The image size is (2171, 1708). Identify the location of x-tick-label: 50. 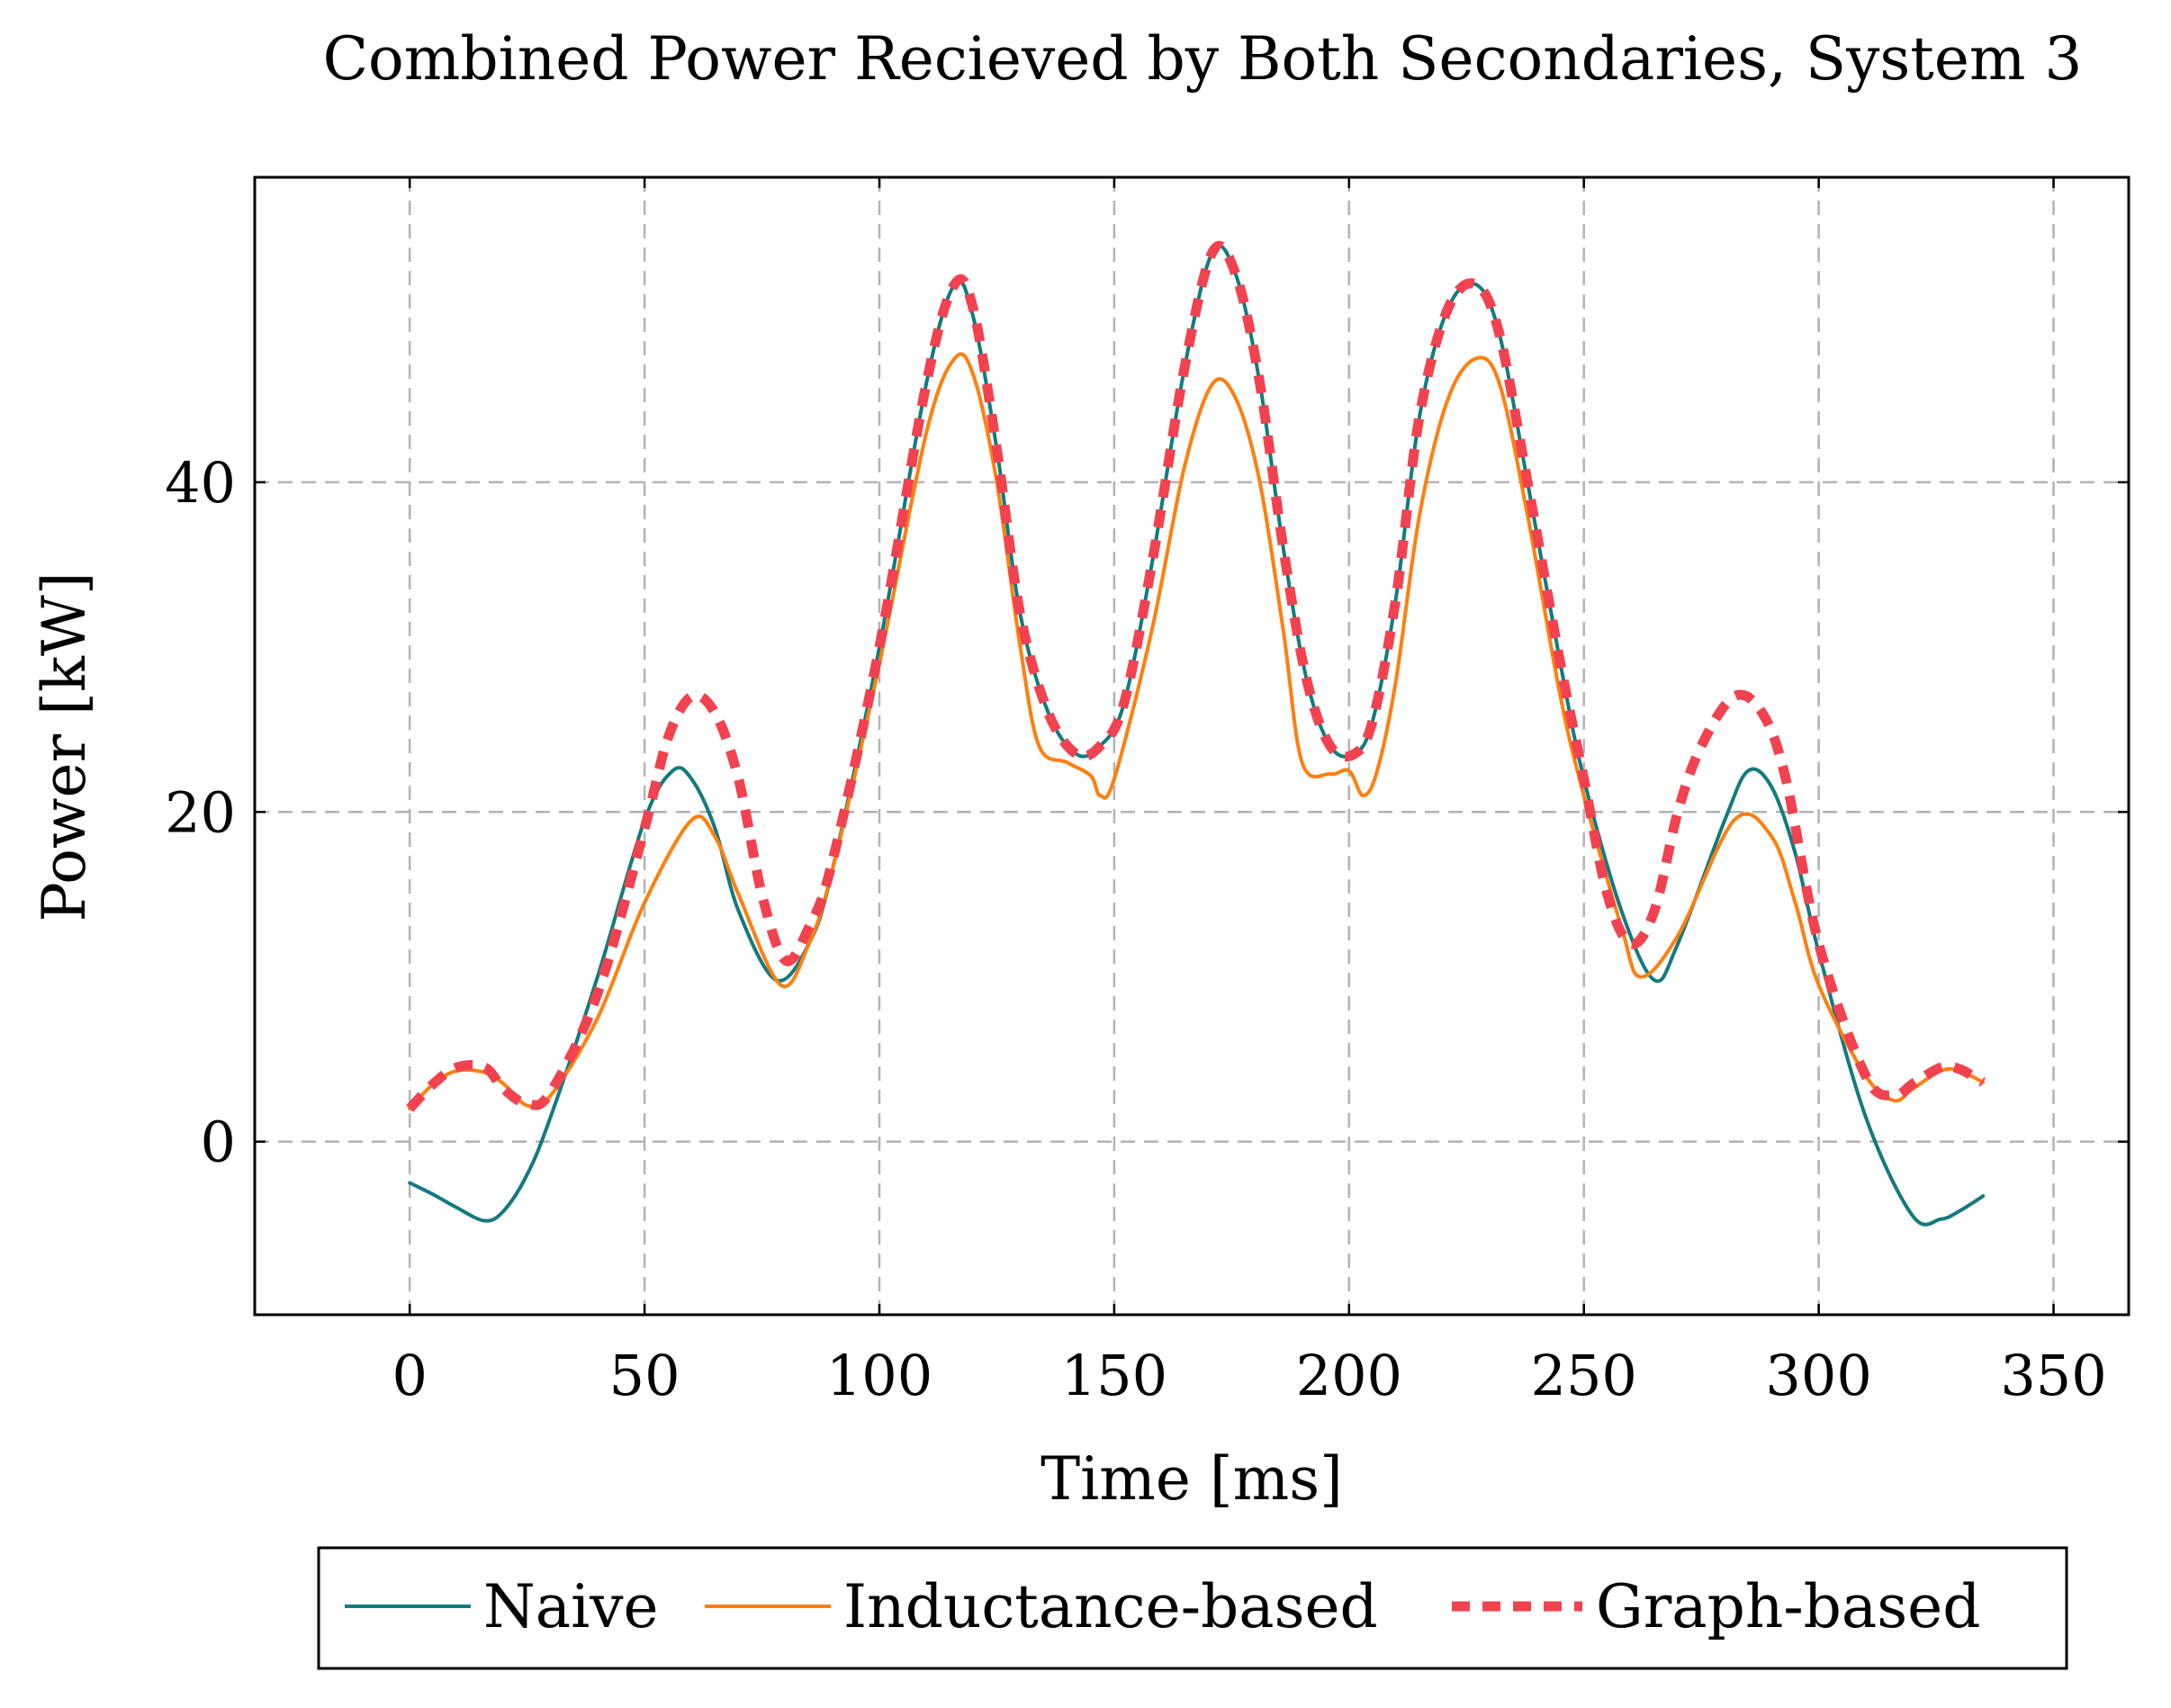
(644, 1375).